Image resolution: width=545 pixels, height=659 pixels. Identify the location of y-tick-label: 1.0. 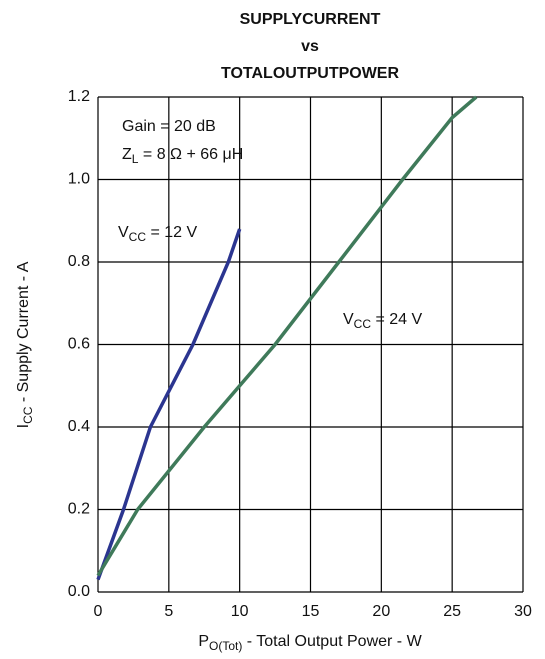
(79, 179).